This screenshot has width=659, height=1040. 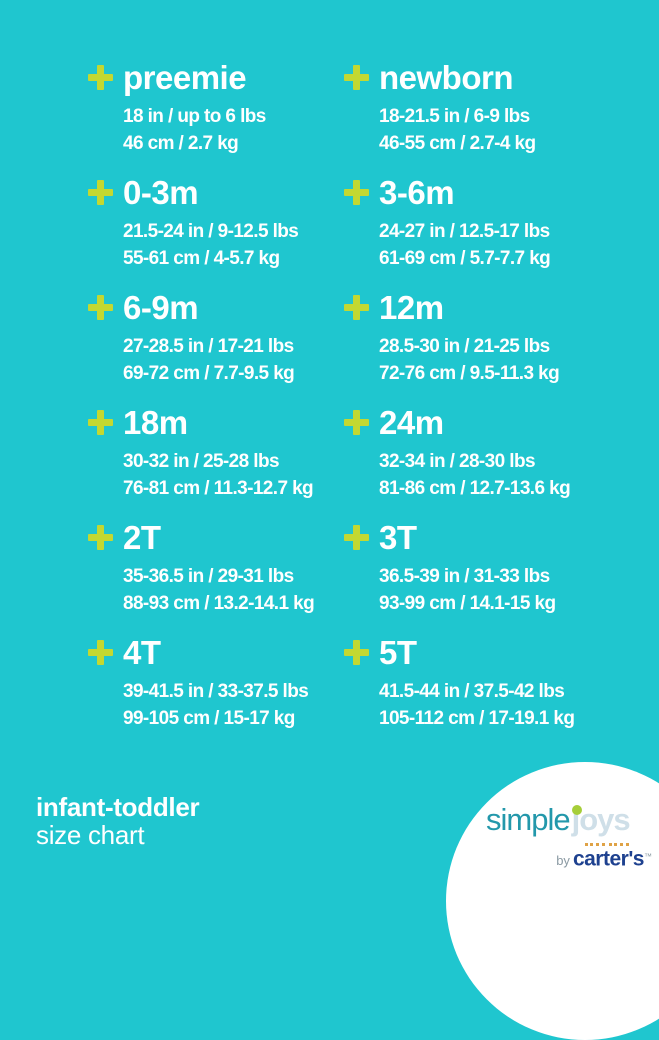 What do you see at coordinates (194, 116) in the screenshot?
I see `size-imperial: 18 in / up to 6 lbs` at bounding box center [194, 116].